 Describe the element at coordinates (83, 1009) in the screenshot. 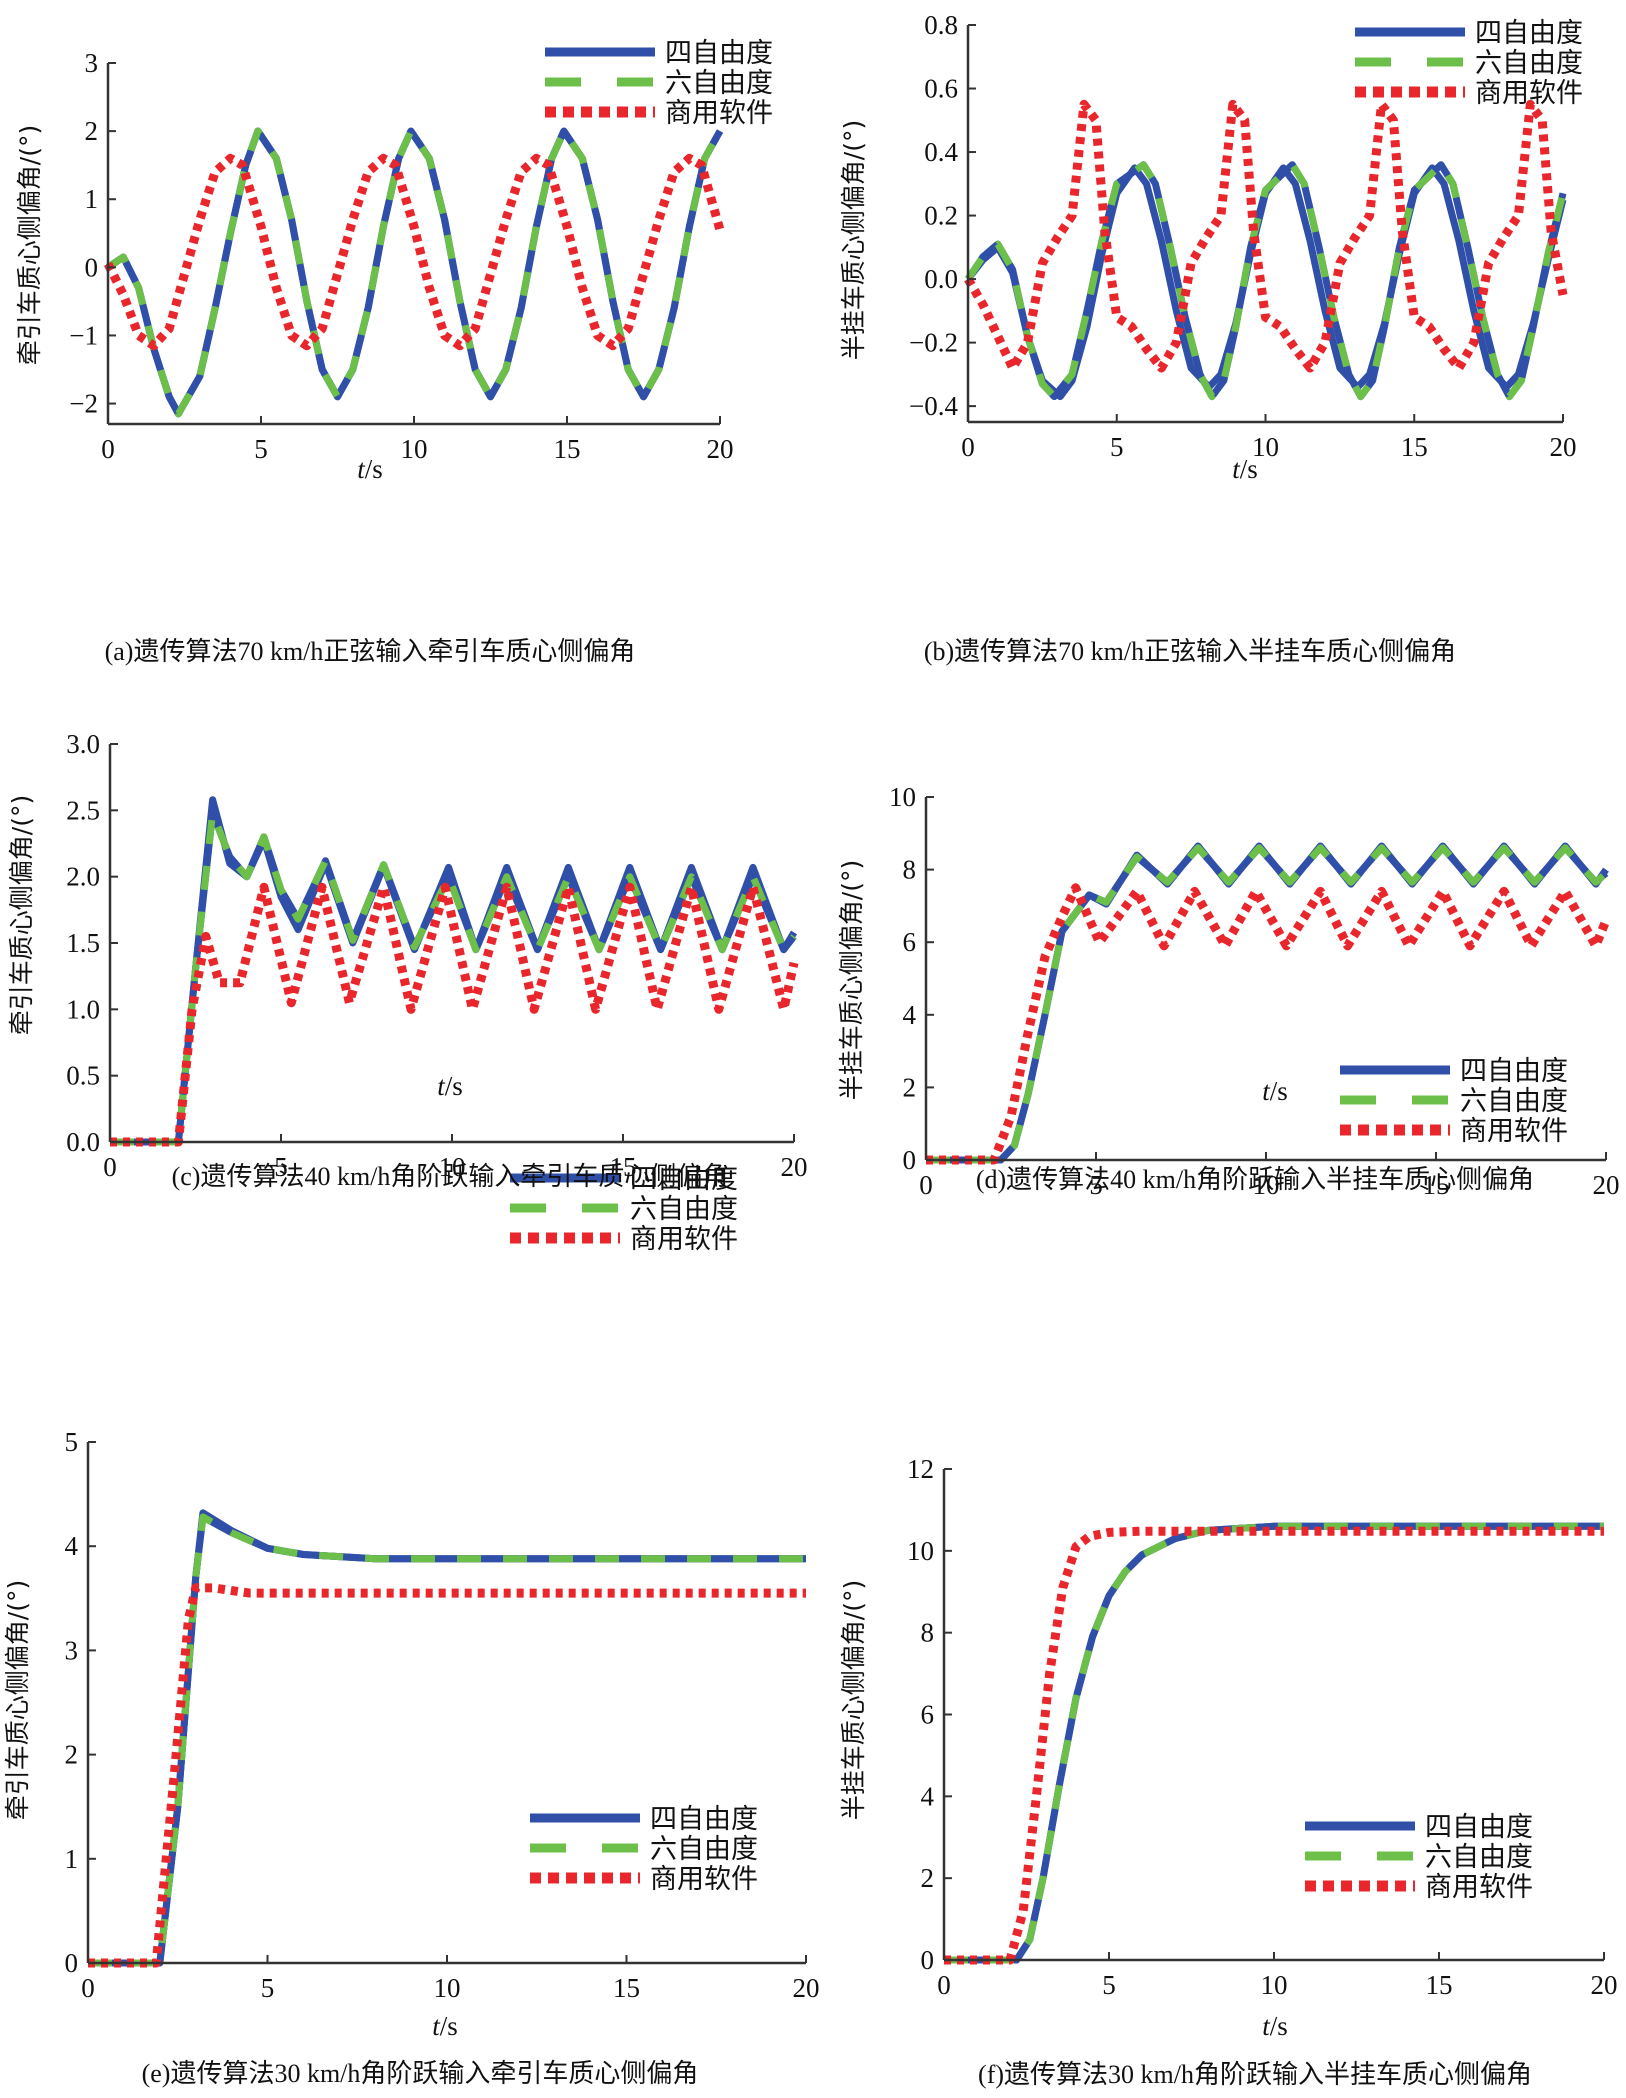

I see `y-tick-label: 1.0` at that location.